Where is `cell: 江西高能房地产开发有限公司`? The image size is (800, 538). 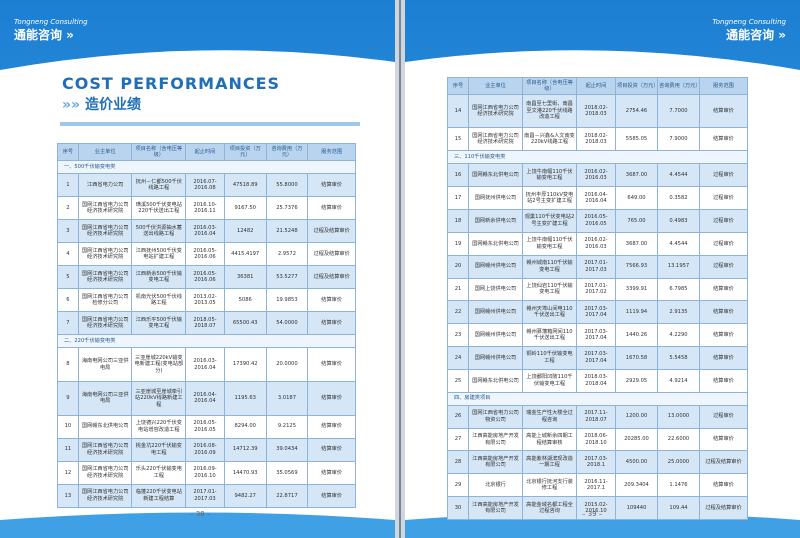 cell: 江西高能房地产开发有限公司 is located at coordinates (495, 508).